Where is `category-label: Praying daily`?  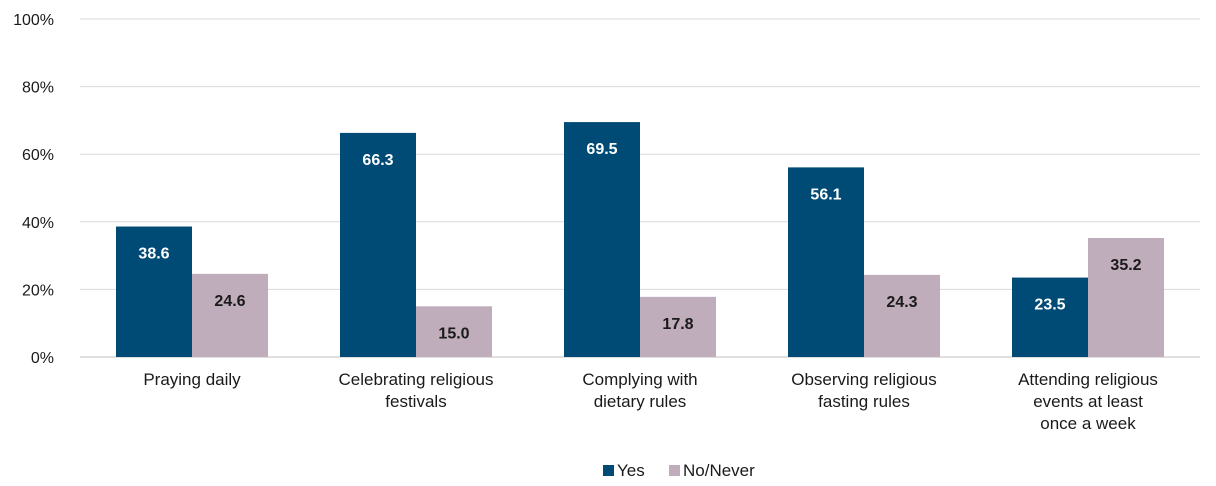
category-label: Praying daily is located at coordinates (192, 379).